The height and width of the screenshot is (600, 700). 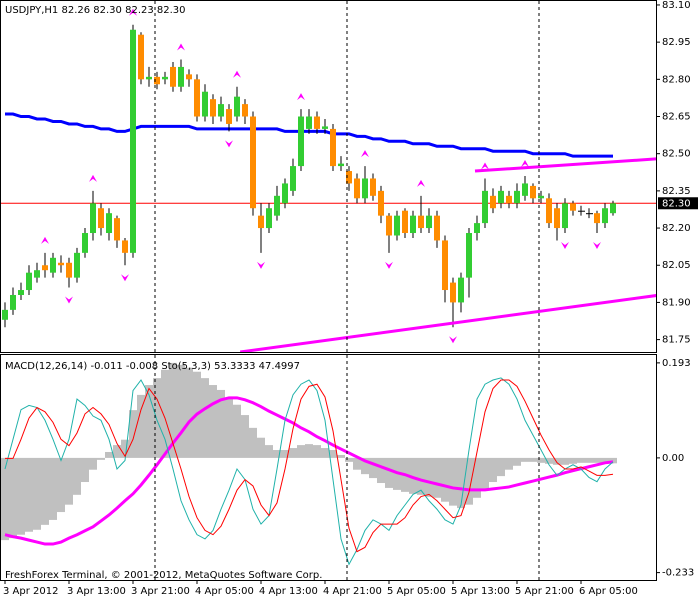 I want to click on y-tick-label: 81.75, so click(x=676, y=340).